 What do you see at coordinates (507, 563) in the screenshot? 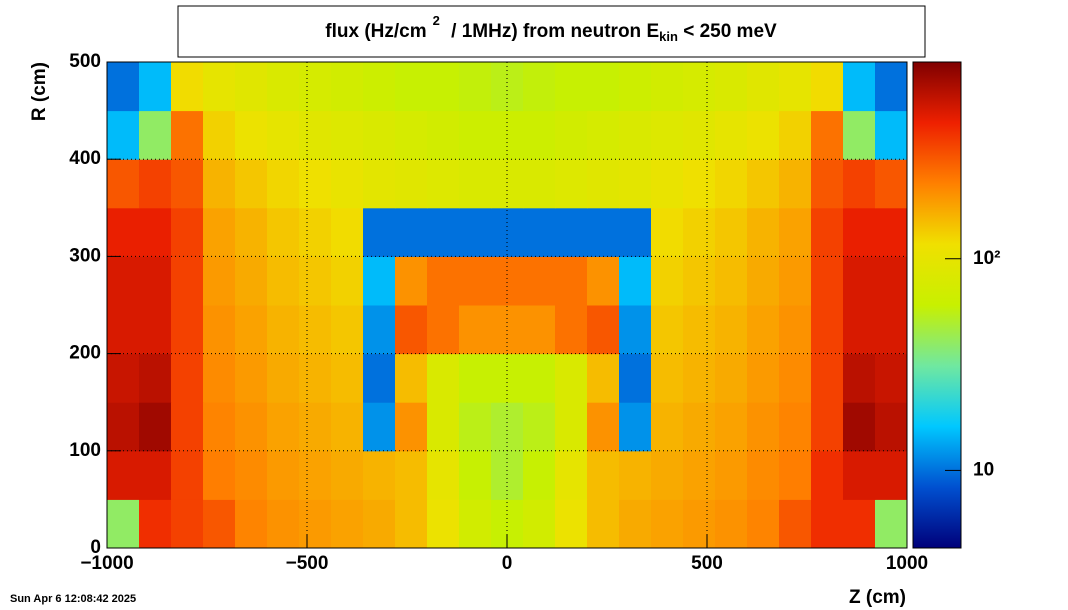
I see `x-tick-label: 0` at bounding box center [507, 563].